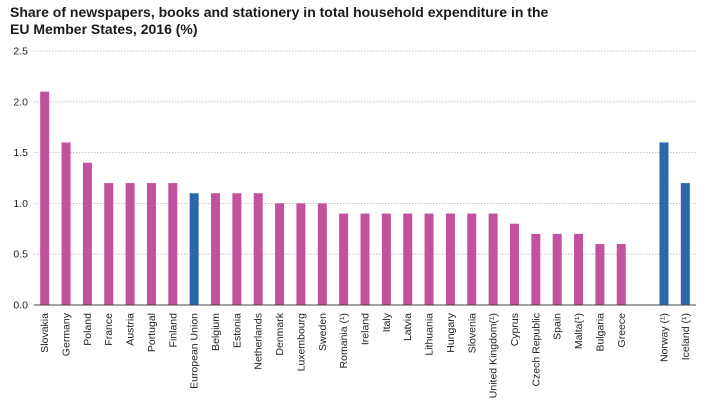  What do you see at coordinates (558, 326) in the screenshot?
I see `x-tick-label: Spain` at bounding box center [558, 326].